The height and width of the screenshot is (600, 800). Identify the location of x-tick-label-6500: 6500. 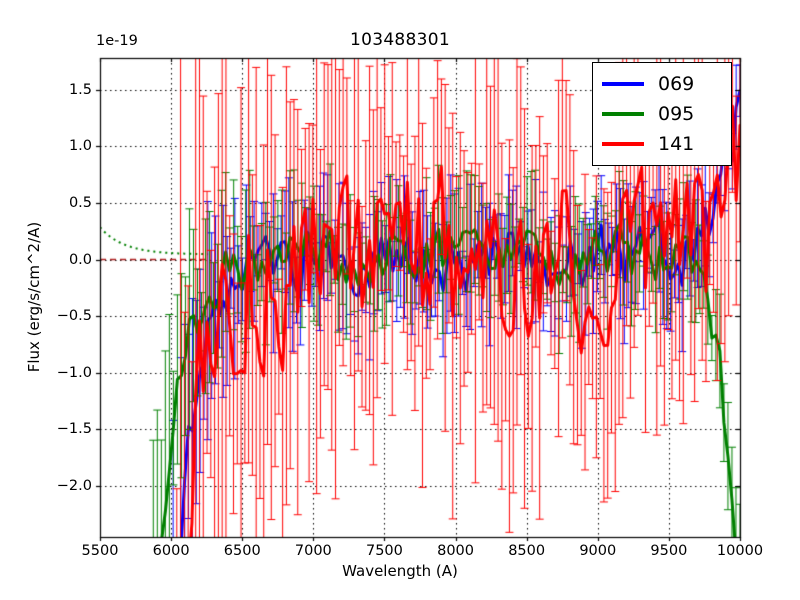
(242, 551).